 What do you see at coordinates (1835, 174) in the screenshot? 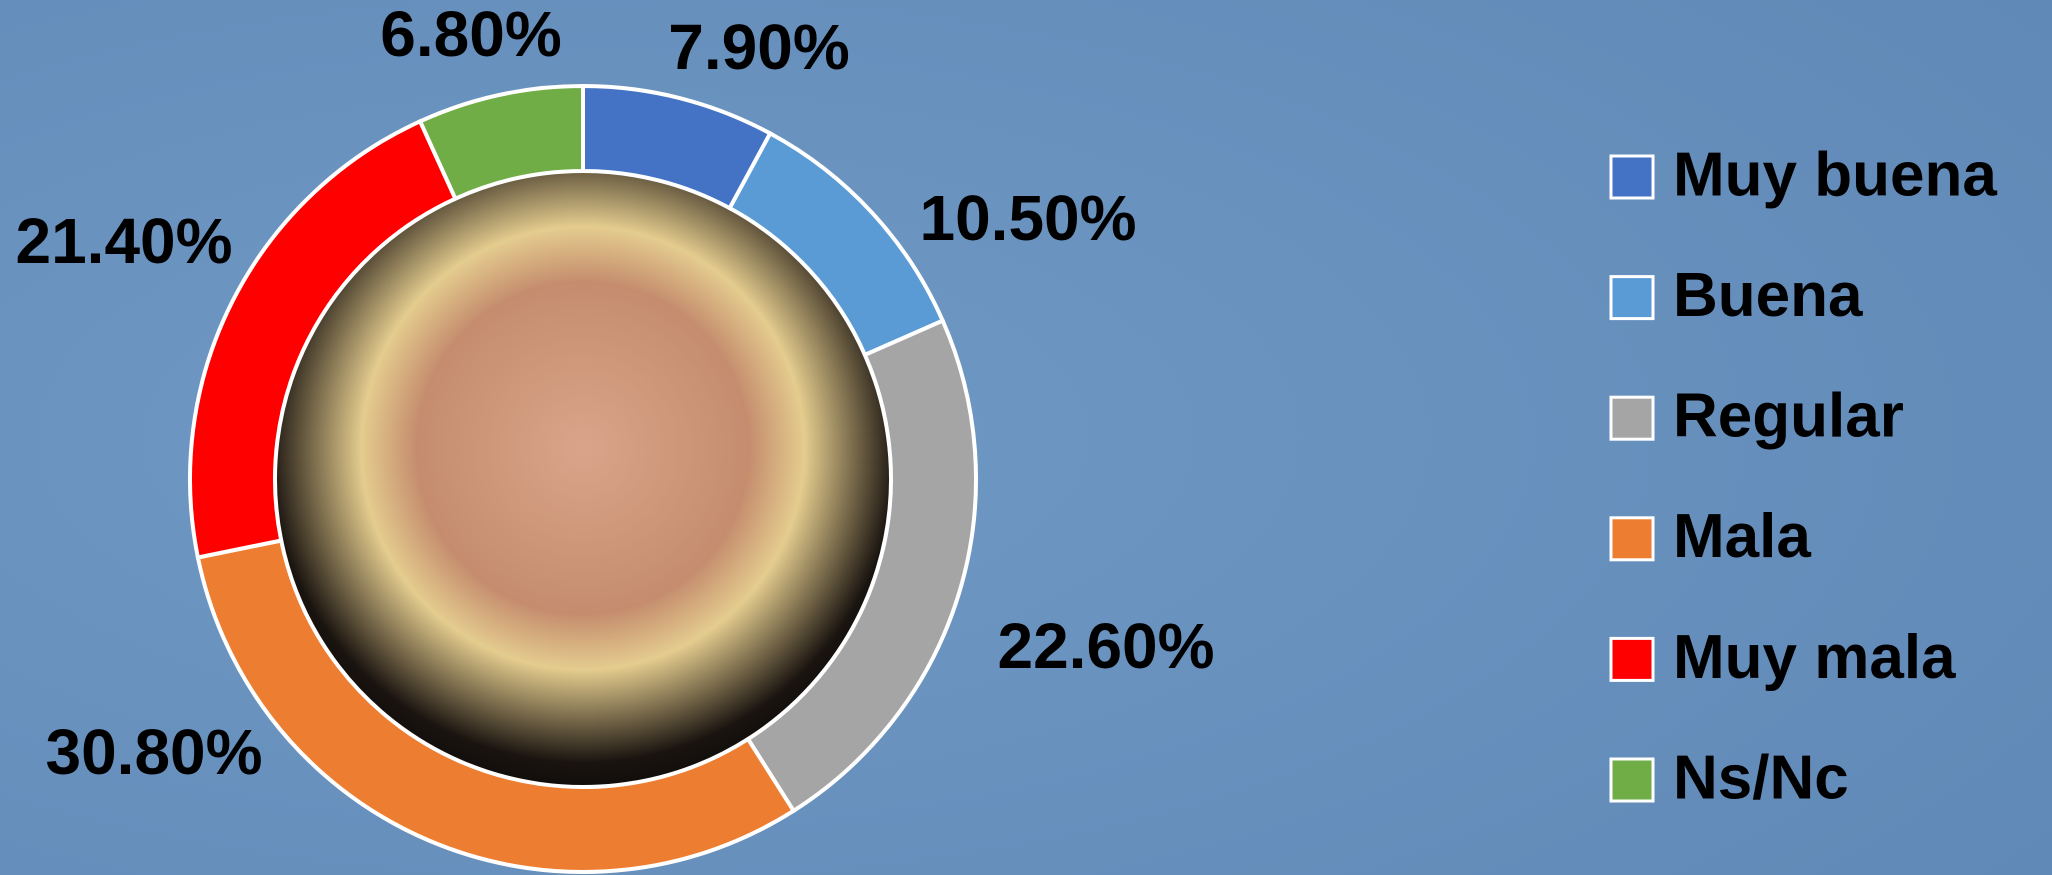
I see `legend-label: Muy buena` at bounding box center [1835, 174].